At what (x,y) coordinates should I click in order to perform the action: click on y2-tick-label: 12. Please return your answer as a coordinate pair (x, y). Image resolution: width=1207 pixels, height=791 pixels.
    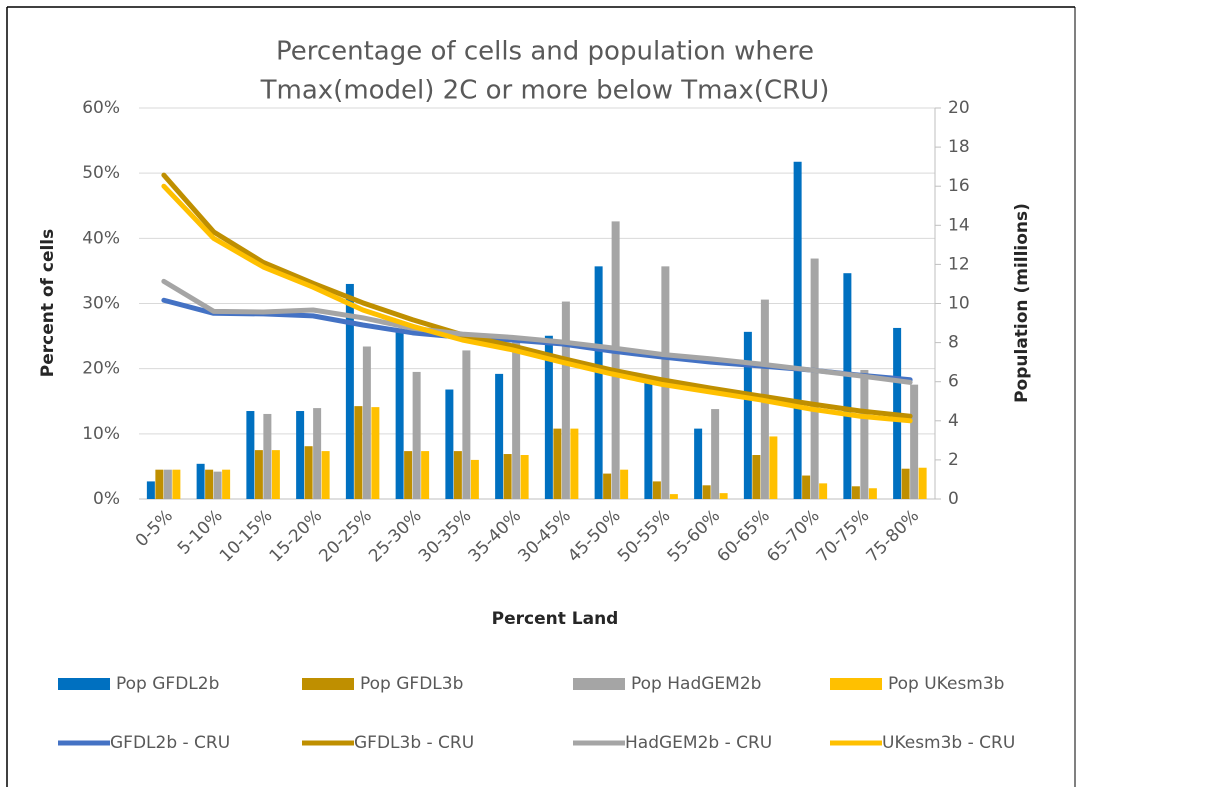
    Looking at the image, I should click on (959, 264).